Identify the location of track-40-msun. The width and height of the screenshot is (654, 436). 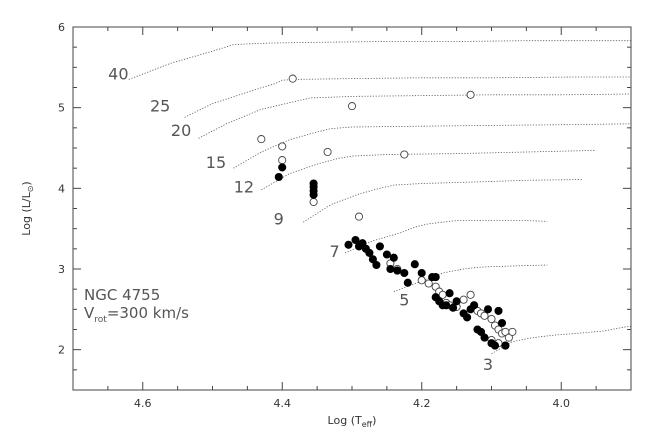
(379, 60).